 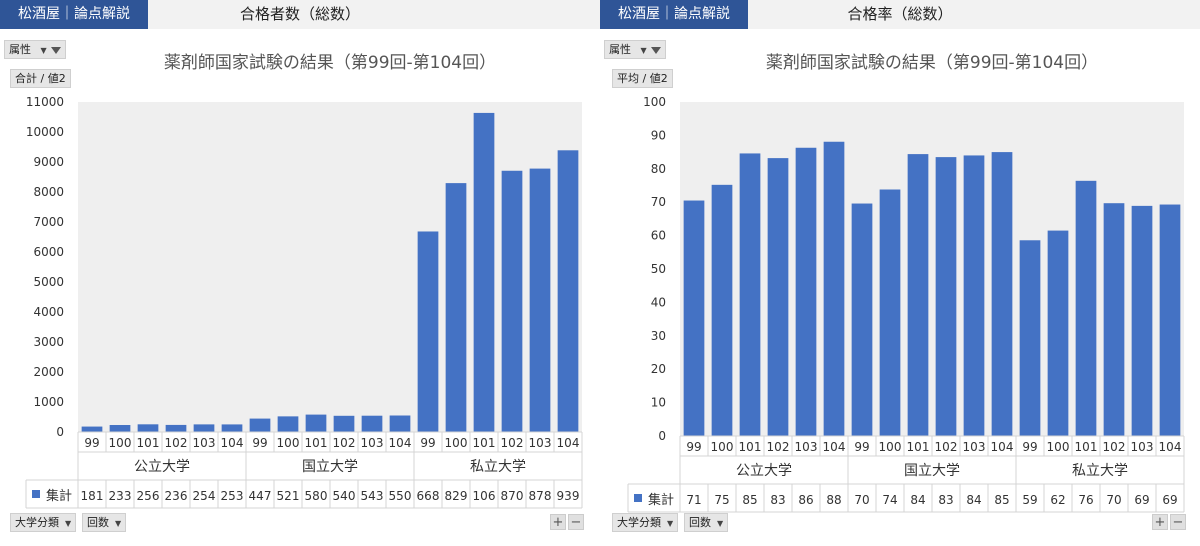 What do you see at coordinates (176, 496) in the screenshot?
I see `data-label: 236` at bounding box center [176, 496].